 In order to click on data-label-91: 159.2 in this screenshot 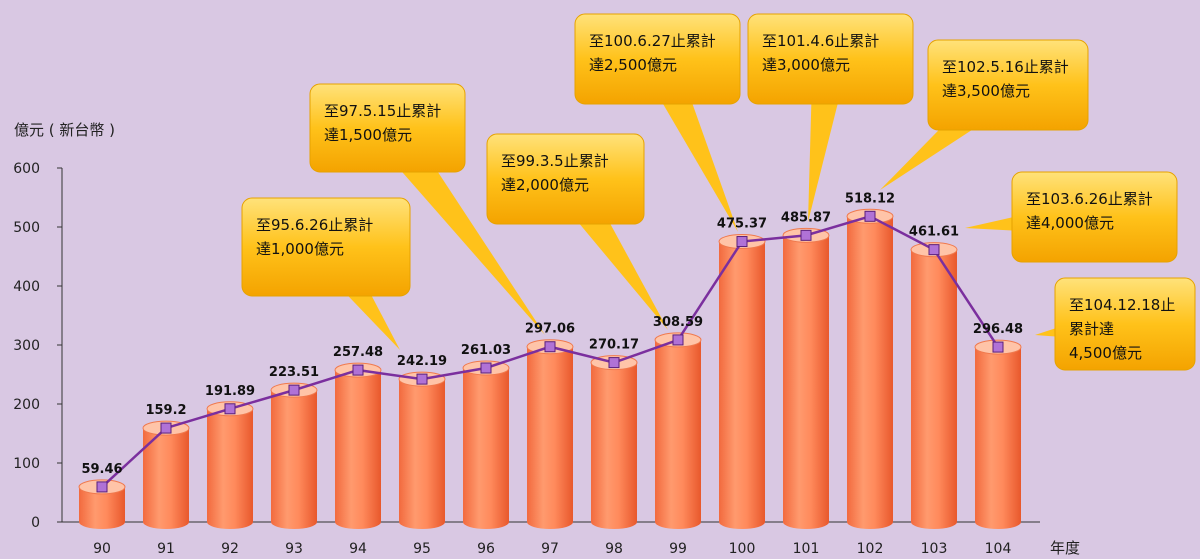, I will do `click(165, 410)`.